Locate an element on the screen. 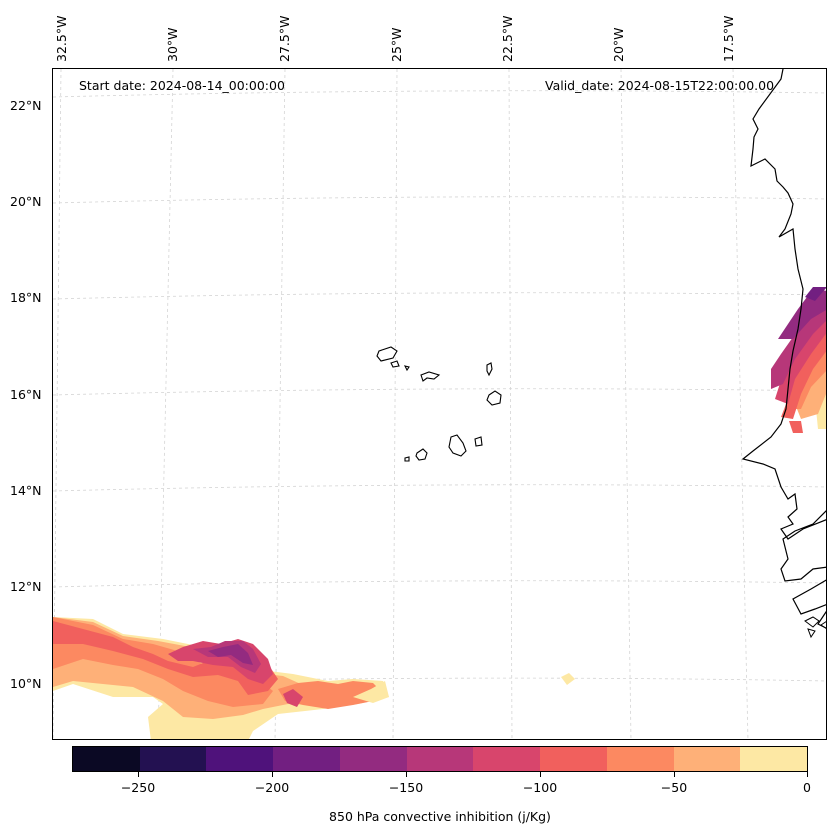 The image size is (837, 836). lon-label: 22.5°W is located at coordinates (507, 38).